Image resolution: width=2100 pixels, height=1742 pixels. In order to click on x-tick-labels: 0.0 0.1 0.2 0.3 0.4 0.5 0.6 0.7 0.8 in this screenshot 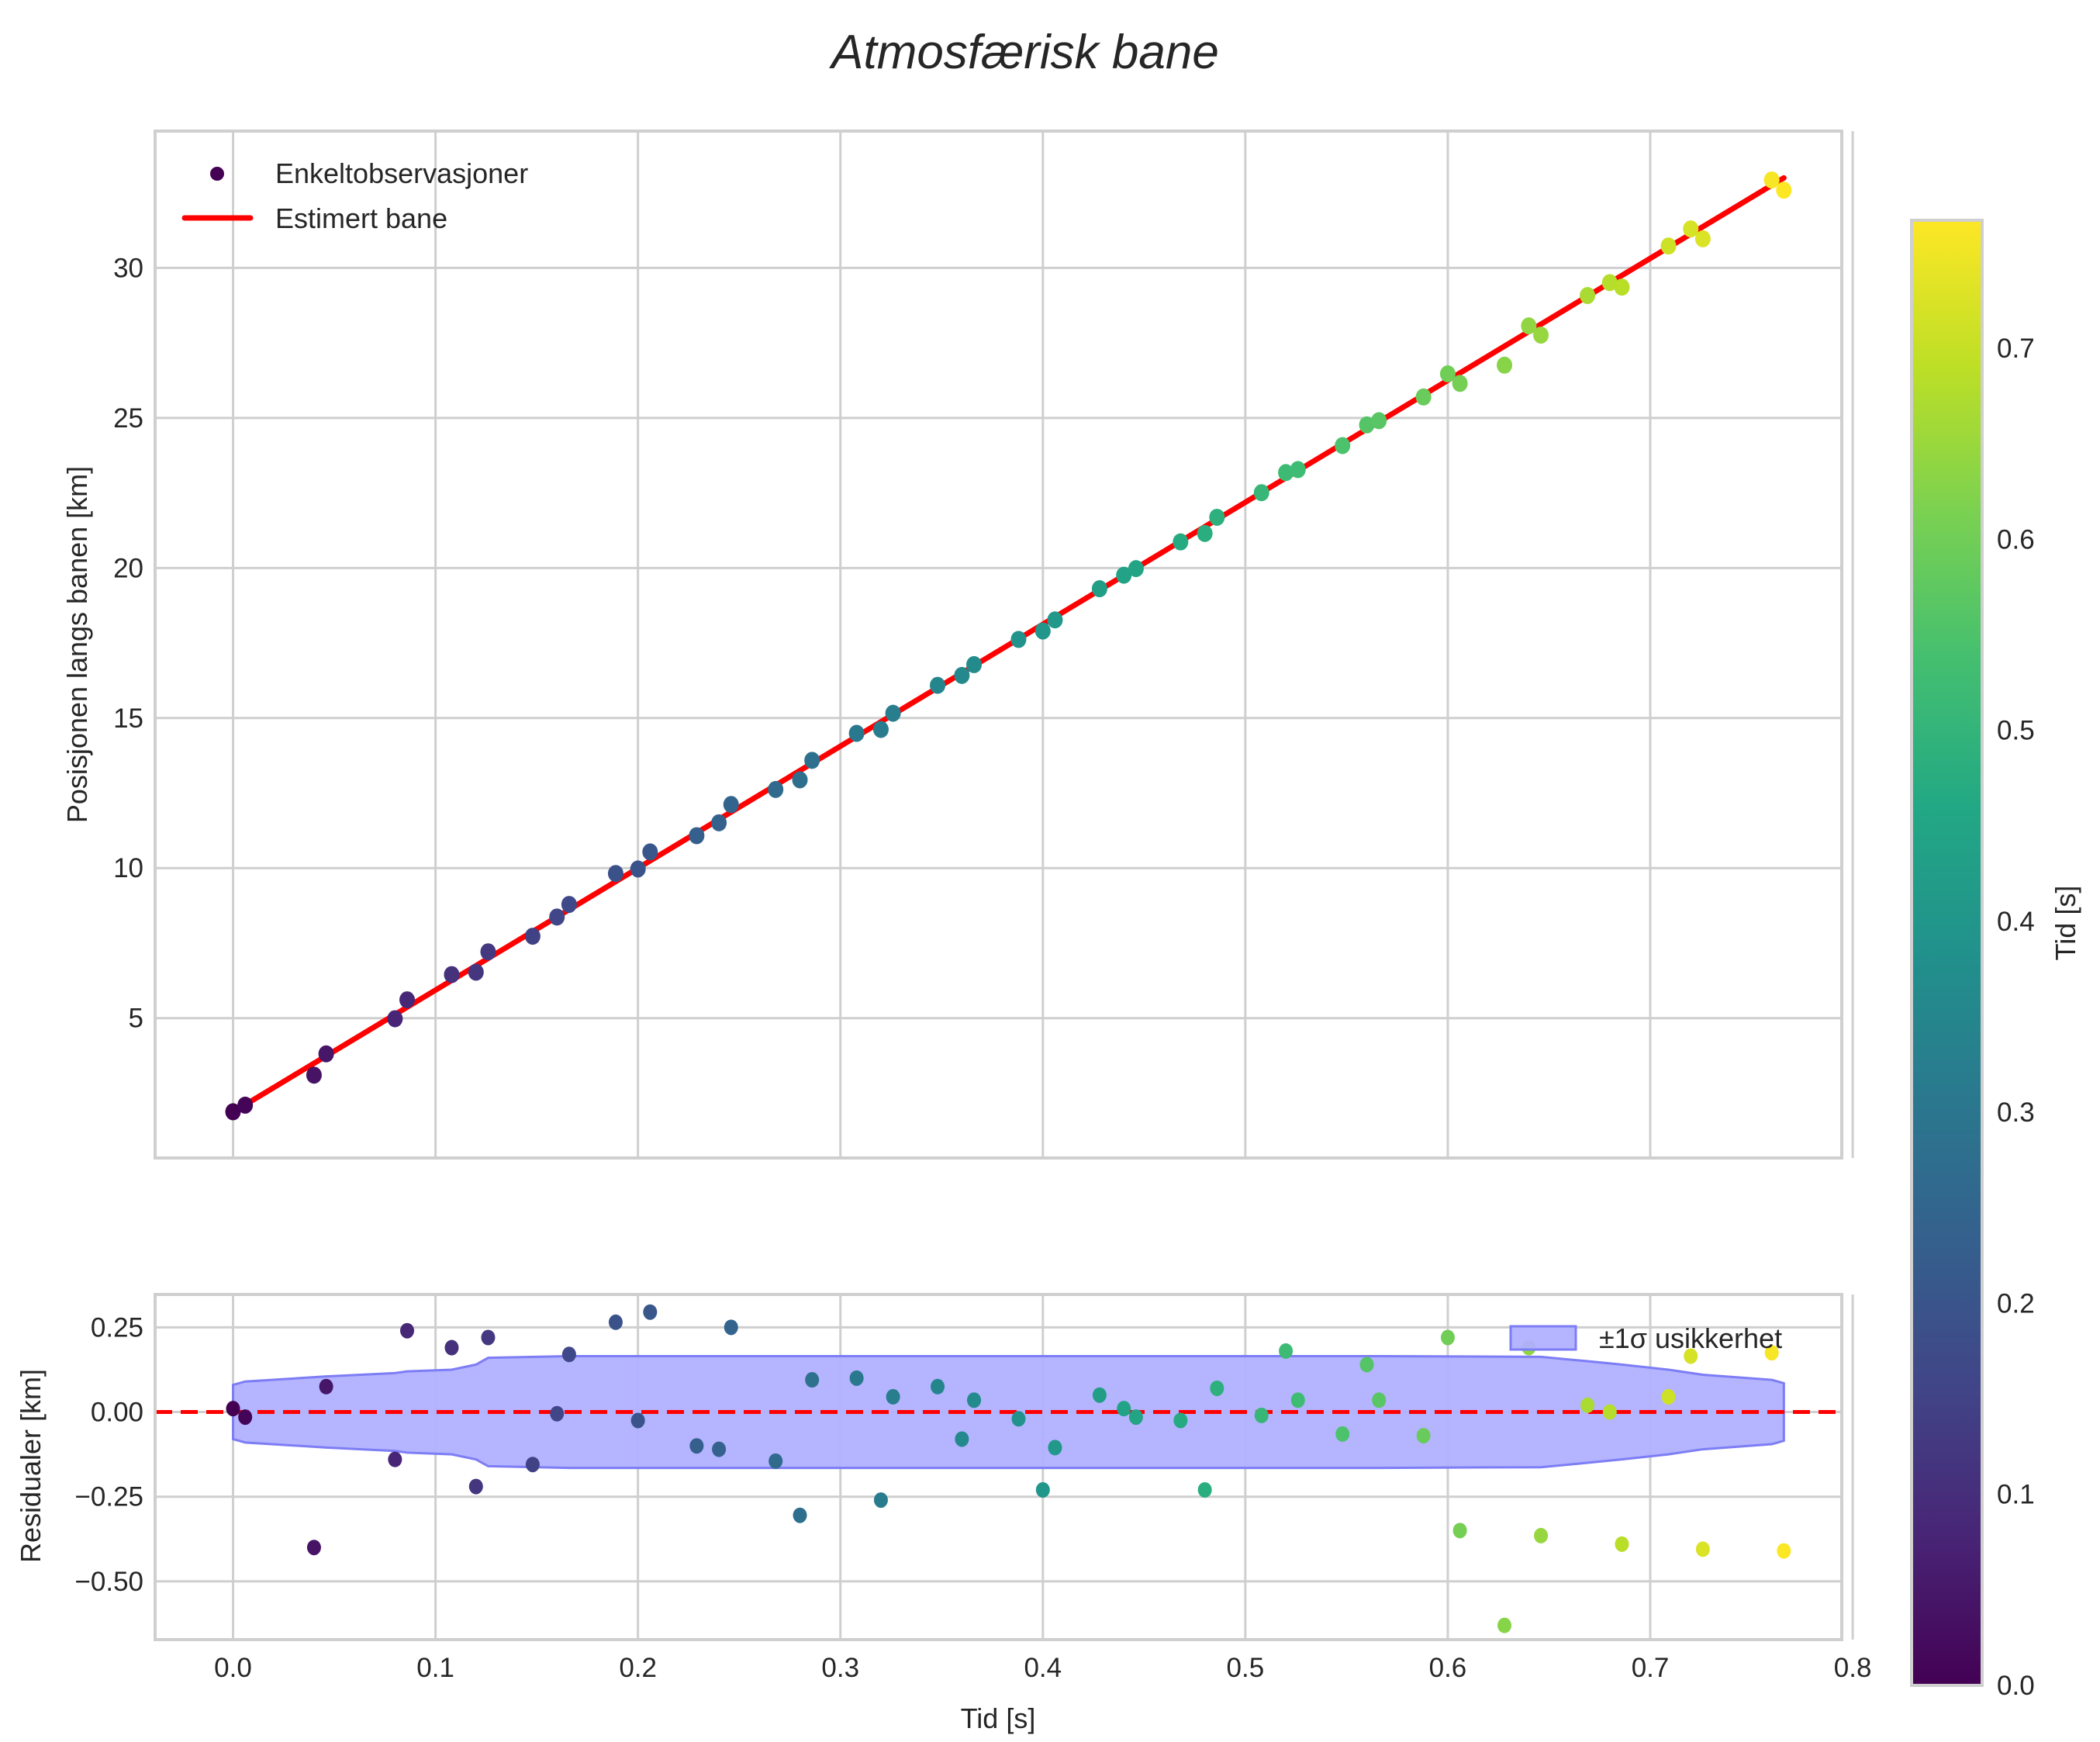, I will do `click(1042, 1668)`.